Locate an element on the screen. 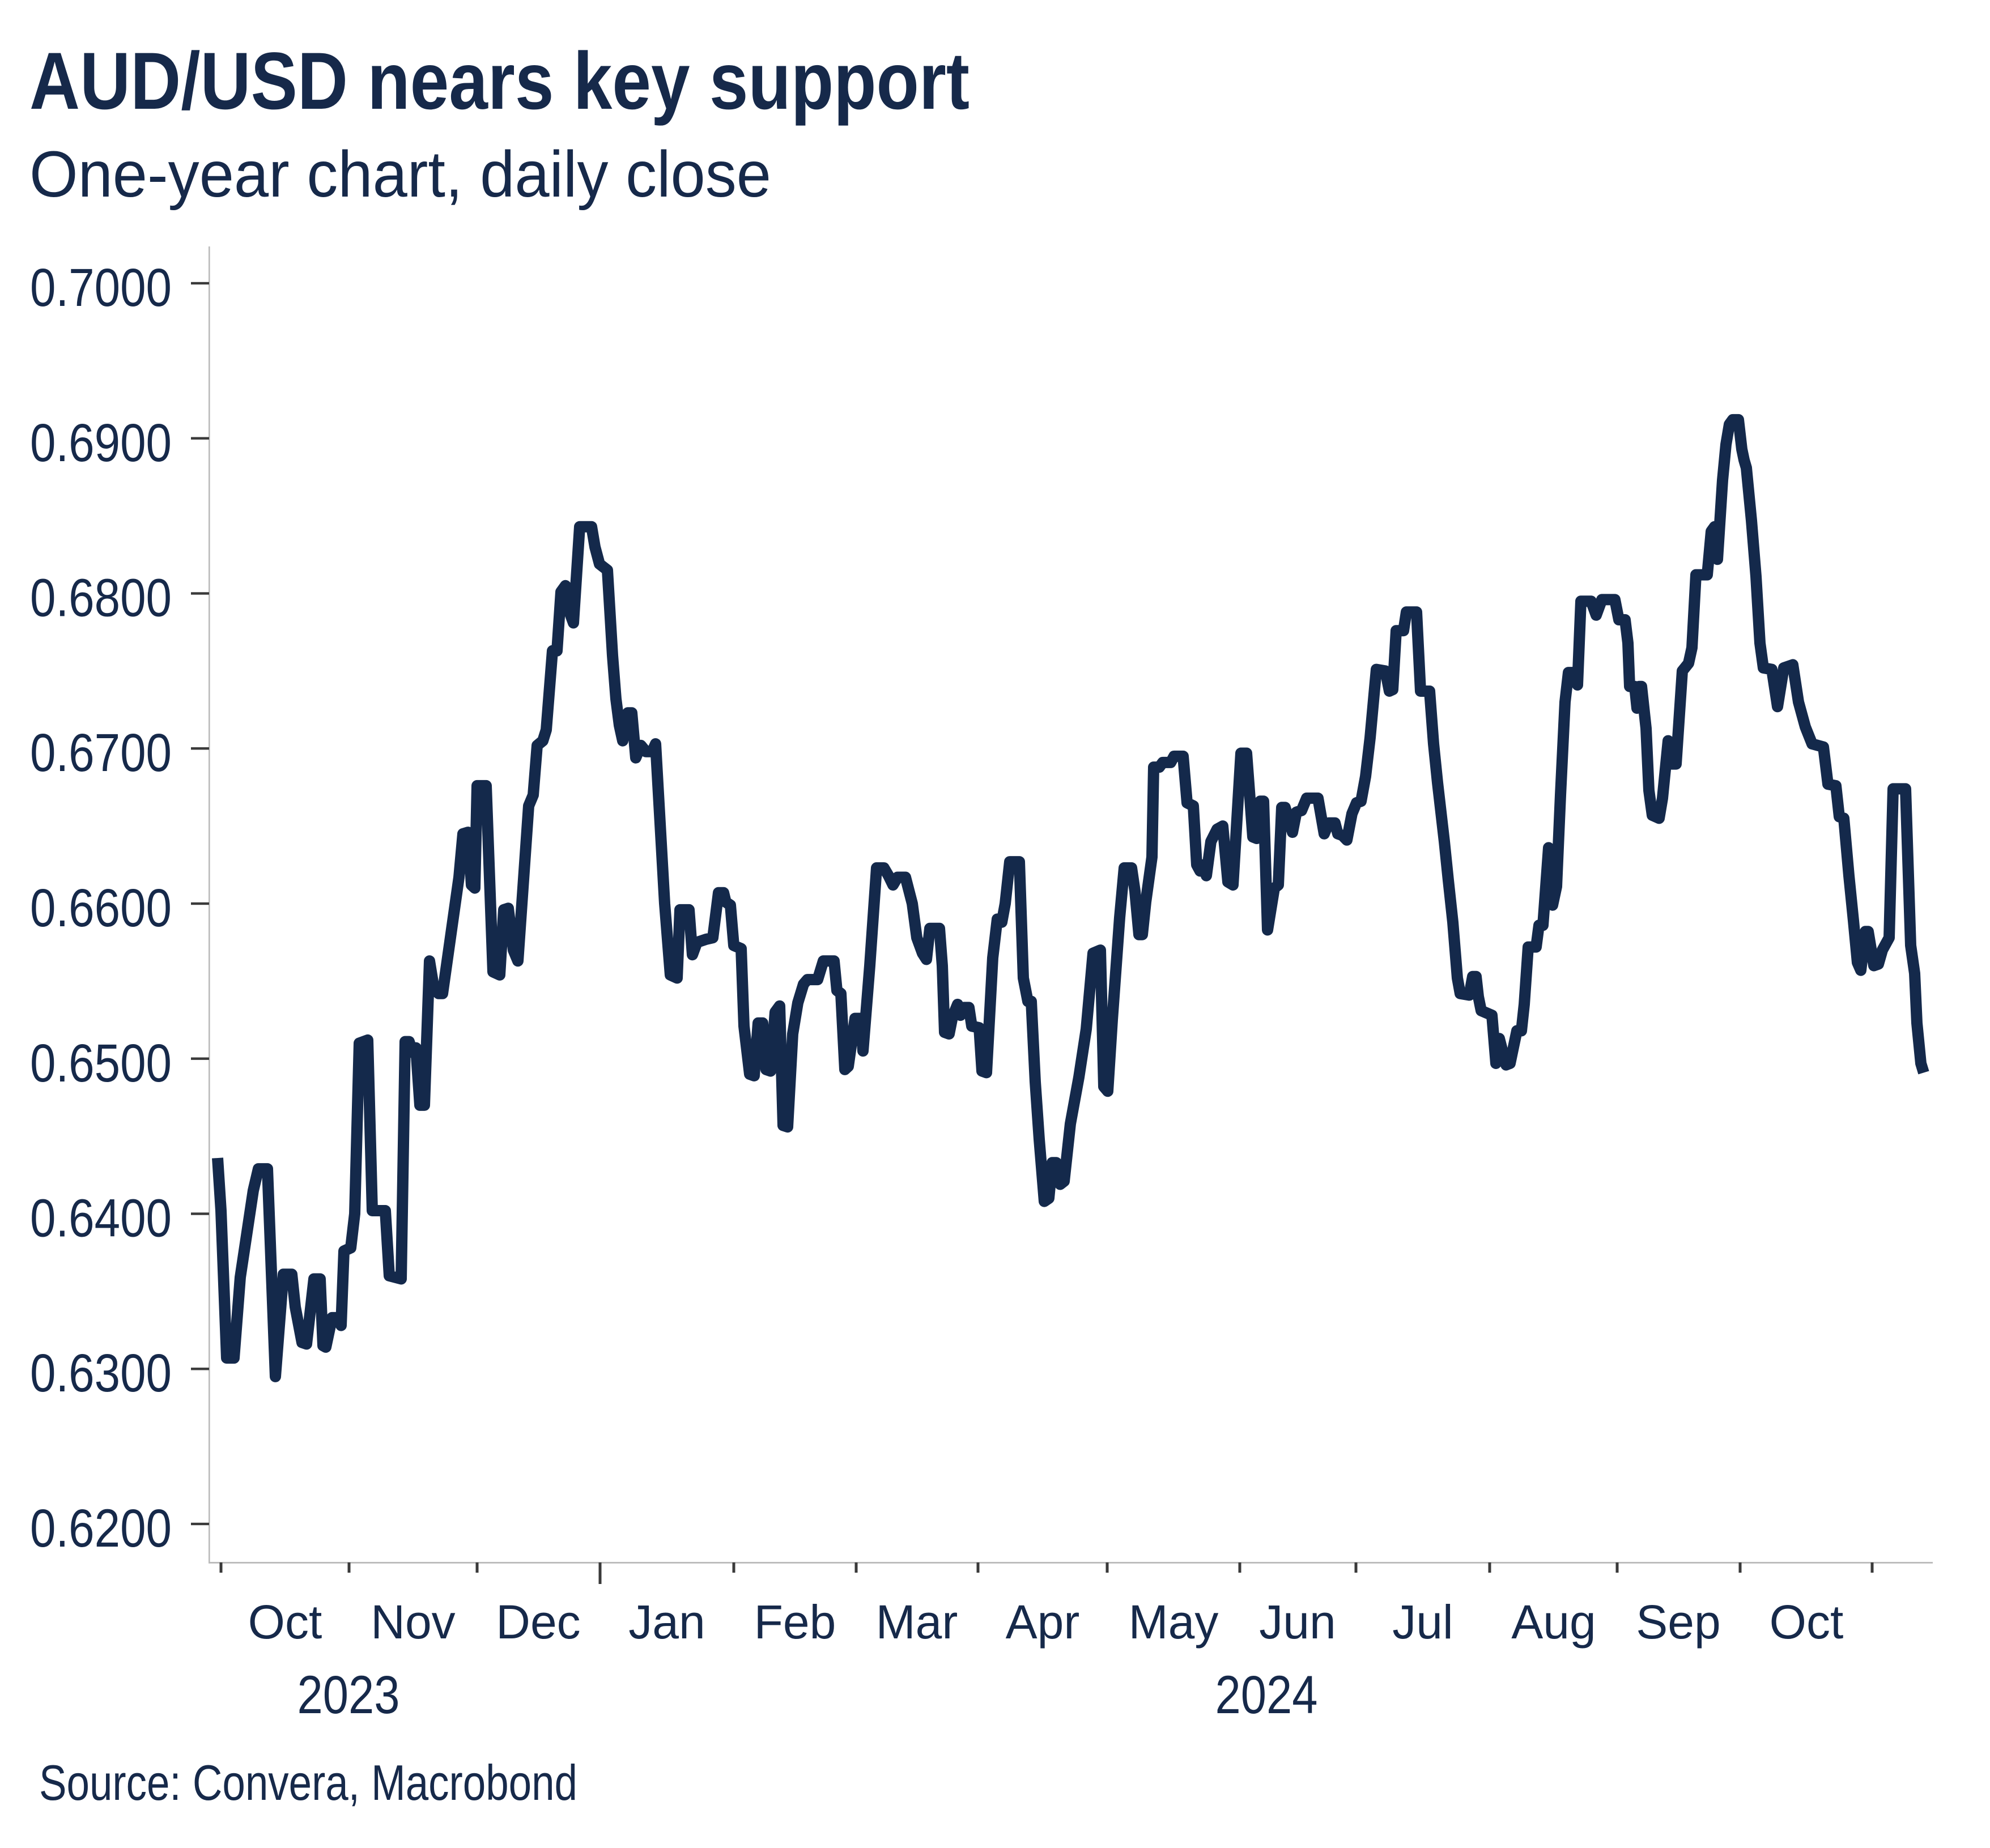 The width and height of the screenshot is (1990, 1848). svg-text: 0.6600 is located at coordinates (101, 908).